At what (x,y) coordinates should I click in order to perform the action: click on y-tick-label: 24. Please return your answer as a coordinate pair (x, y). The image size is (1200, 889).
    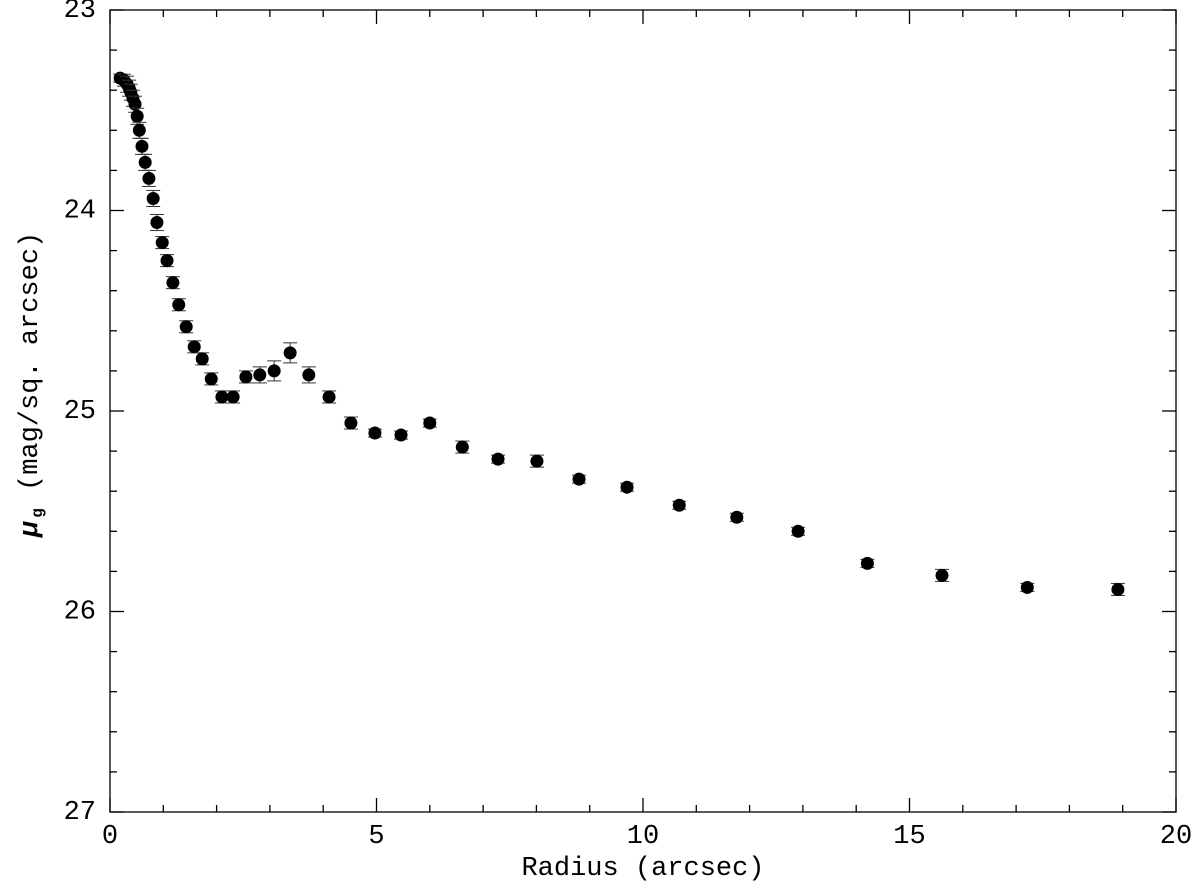
    Looking at the image, I should click on (80, 212).